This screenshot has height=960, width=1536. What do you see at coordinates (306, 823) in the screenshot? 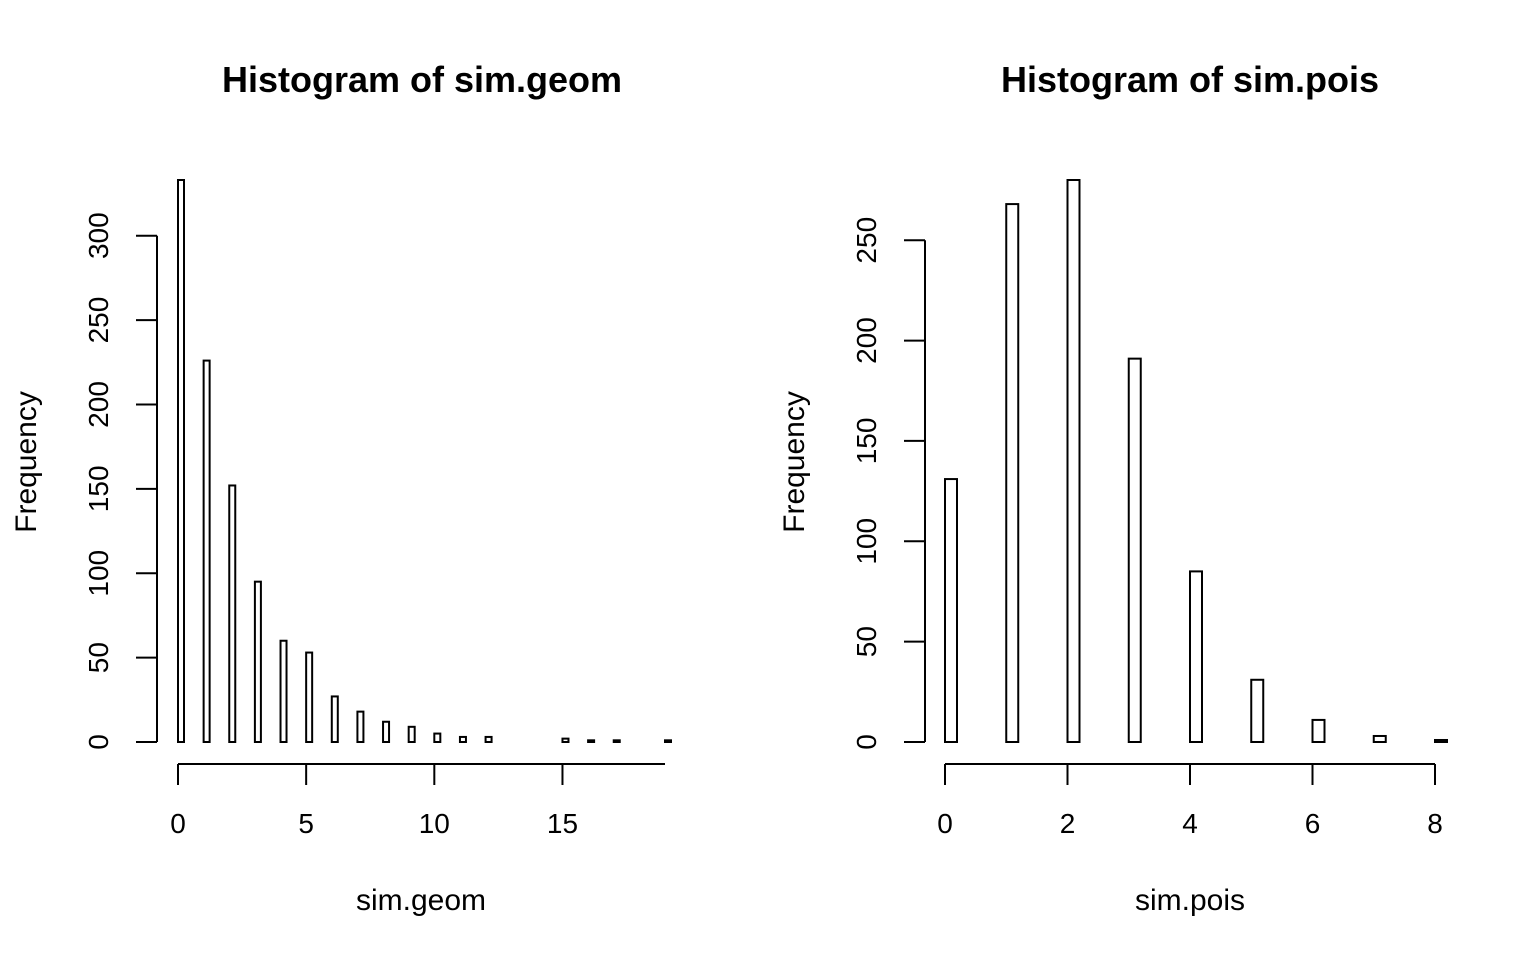
I see `x-tick-label: 5` at bounding box center [306, 823].